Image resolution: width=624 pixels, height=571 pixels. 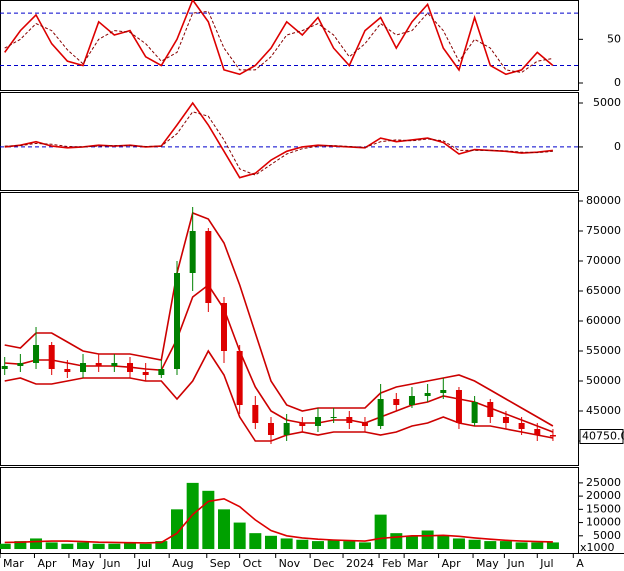 What do you see at coordinates (13, 563) in the screenshot?
I see `x-tick-label: Mar` at bounding box center [13, 563].